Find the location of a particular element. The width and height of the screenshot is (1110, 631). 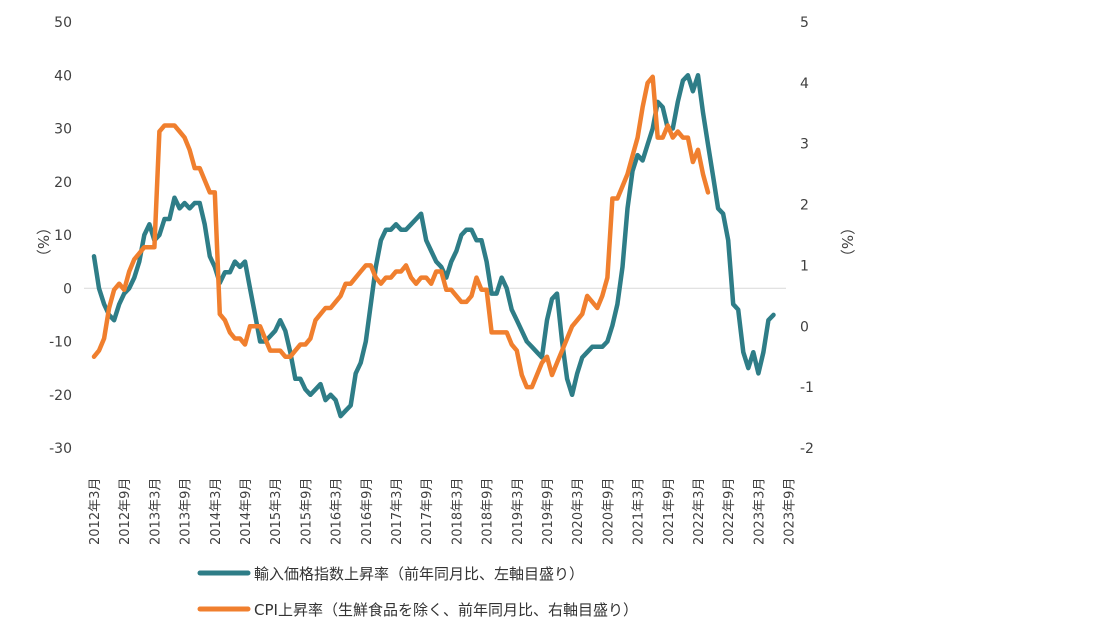

y-left-tick-label: 0 is located at coordinates (67, 289).